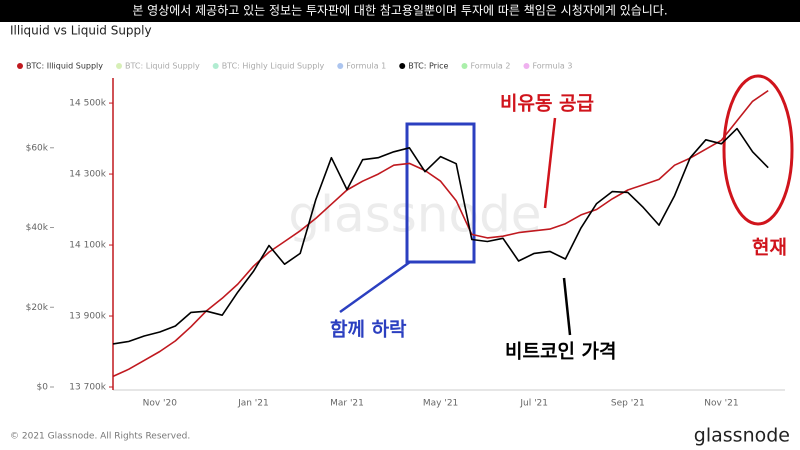 This screenshot has height=450, width=800. What do you see at coordinates (87, 104) in the screenshot?
I see `y-tick-label: 14 500k` at bounding box center [87, 104].